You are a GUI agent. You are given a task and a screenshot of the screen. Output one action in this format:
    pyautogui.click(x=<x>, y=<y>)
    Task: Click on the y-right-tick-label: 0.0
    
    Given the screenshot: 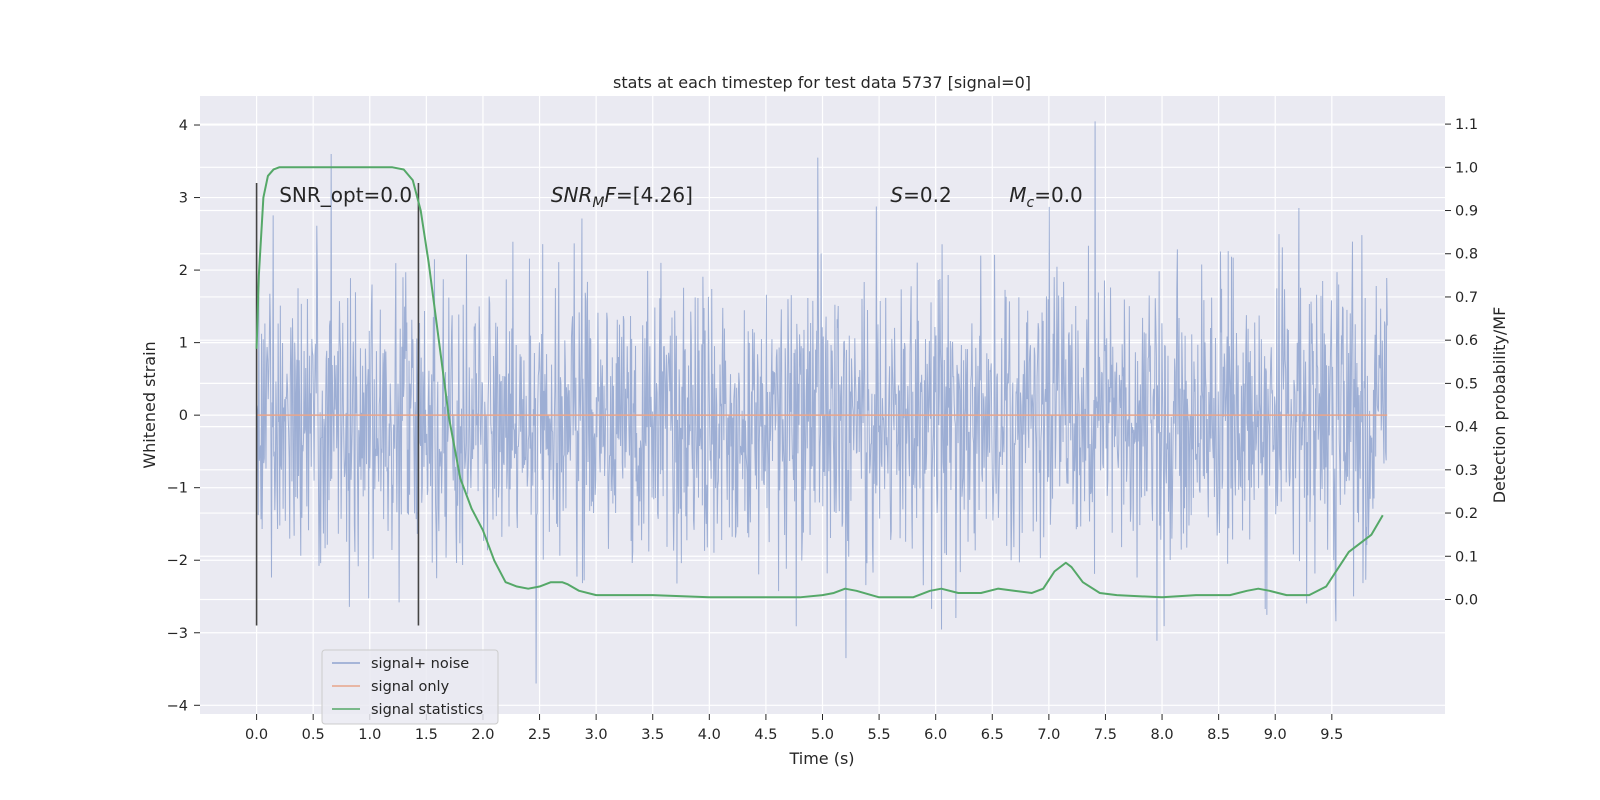 What is the action you would take?
    pyautogui.click(x=1466, y=600)
    